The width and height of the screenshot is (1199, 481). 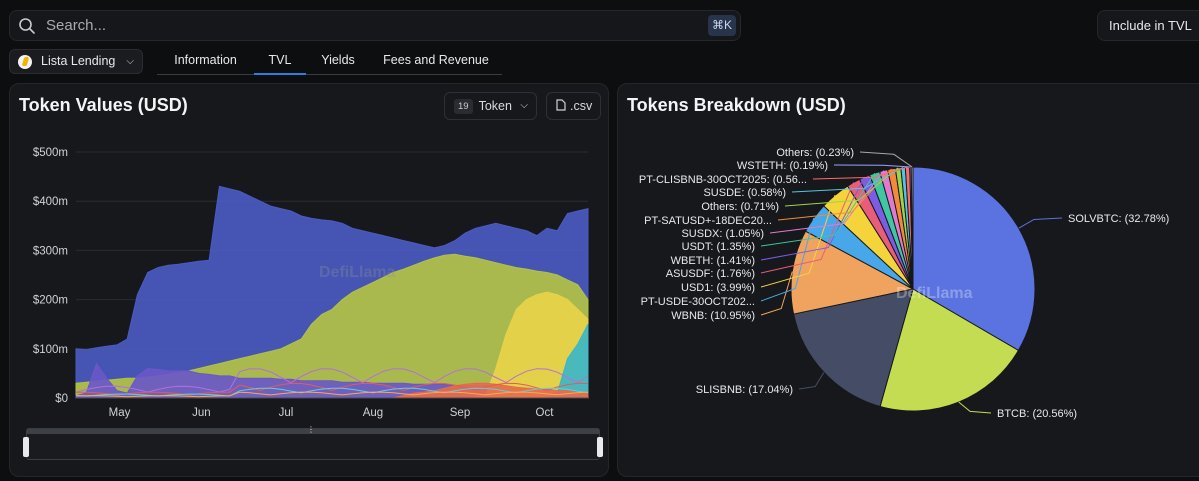 What do you see at coordinates (782, 166) in the screenshot?
I see `pie-slice-label: WSTETH: (0.19%)` at bounding box center [782, 166].